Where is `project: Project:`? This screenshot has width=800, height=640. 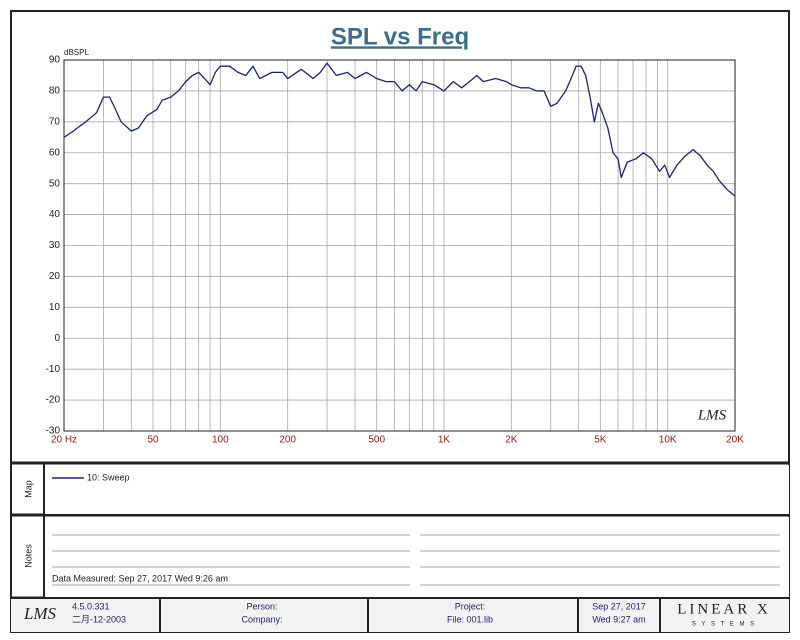
project: Project: is located at coordinates (470, 606).